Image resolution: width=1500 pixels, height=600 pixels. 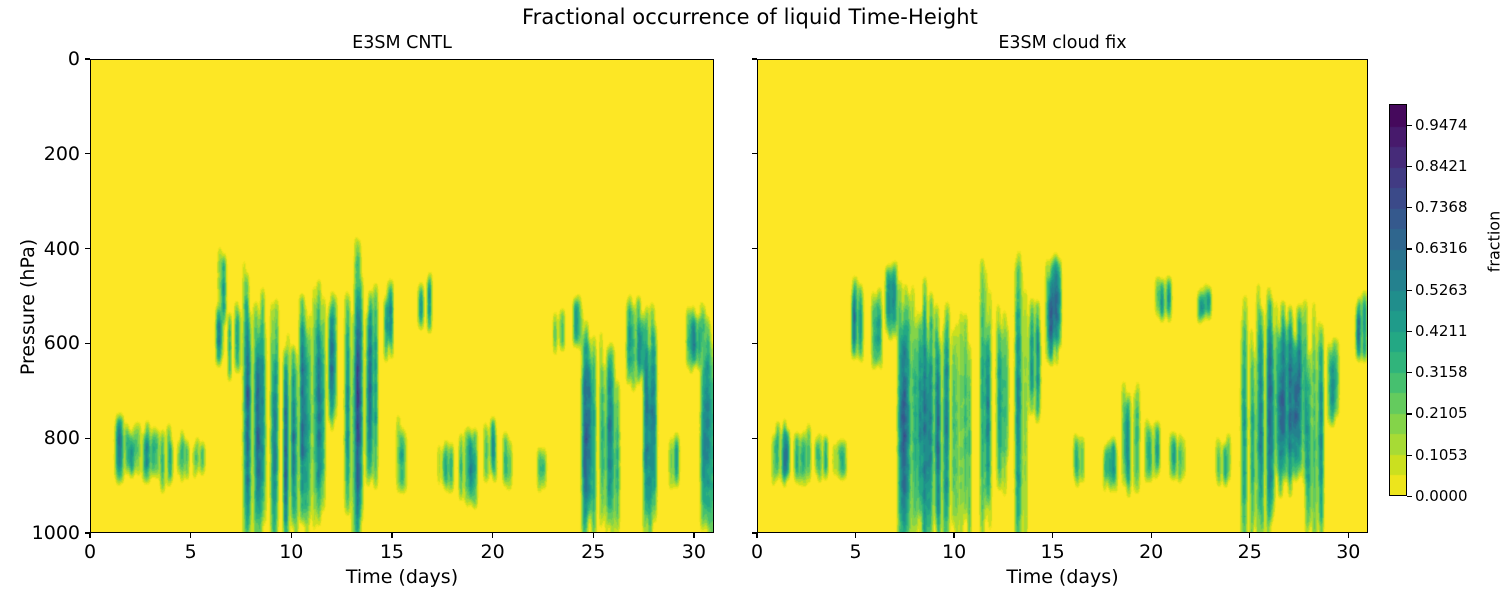 I want to click on panel-title-cntl: E3SM CNTL, so click(x=402, y=43).